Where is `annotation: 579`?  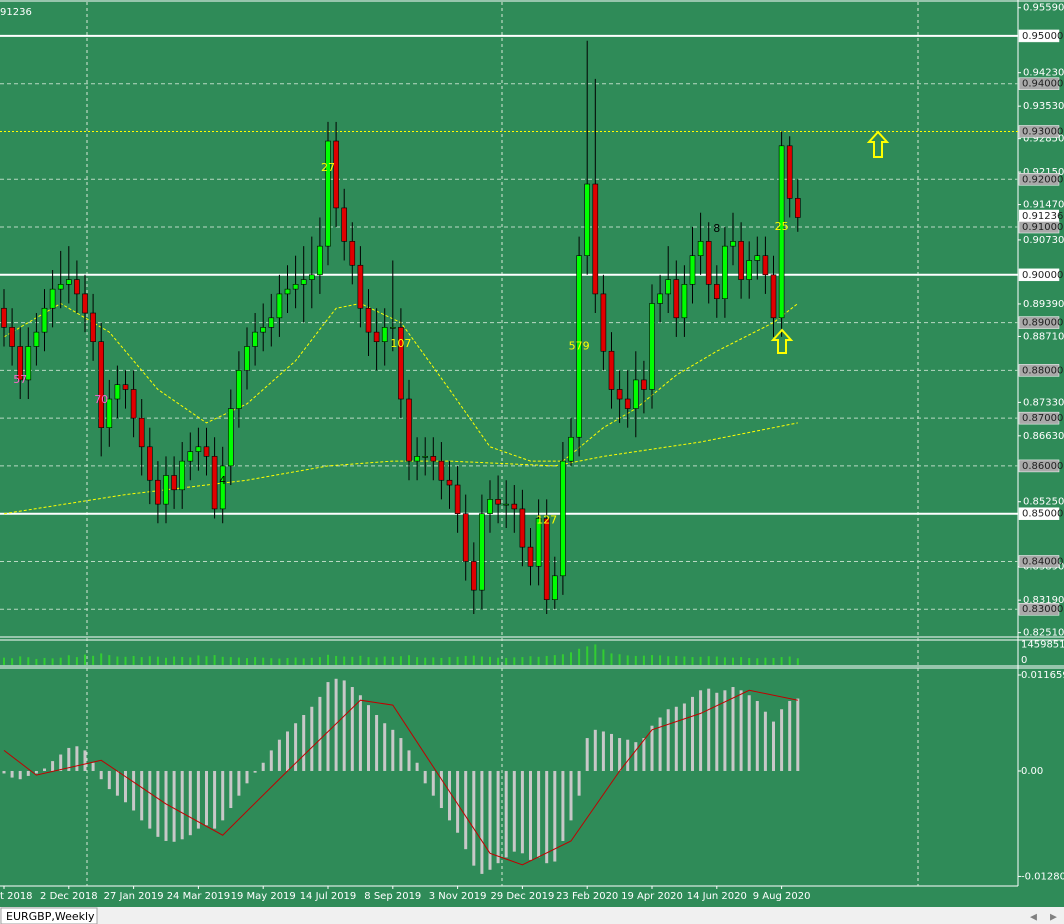
annotation: 579 is located at coordinates (579, 345).